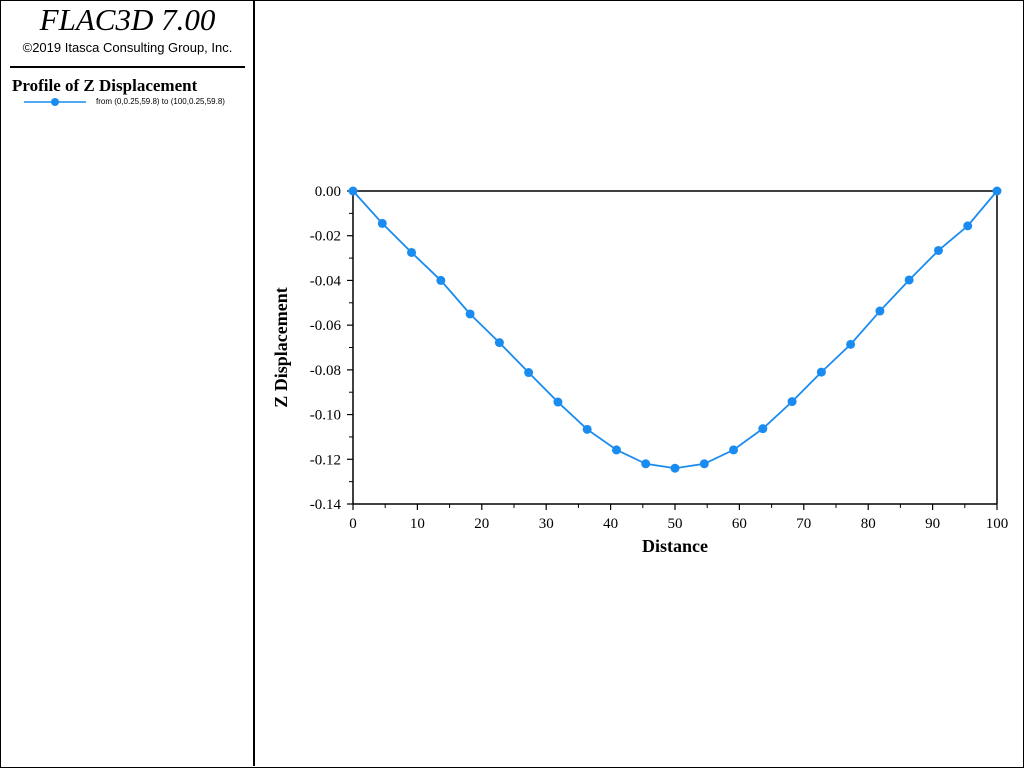  What do you see at coordinates (739, 524) in the screenshot?
I see `x-tick-label: 60` at bounding box center [739, 524].